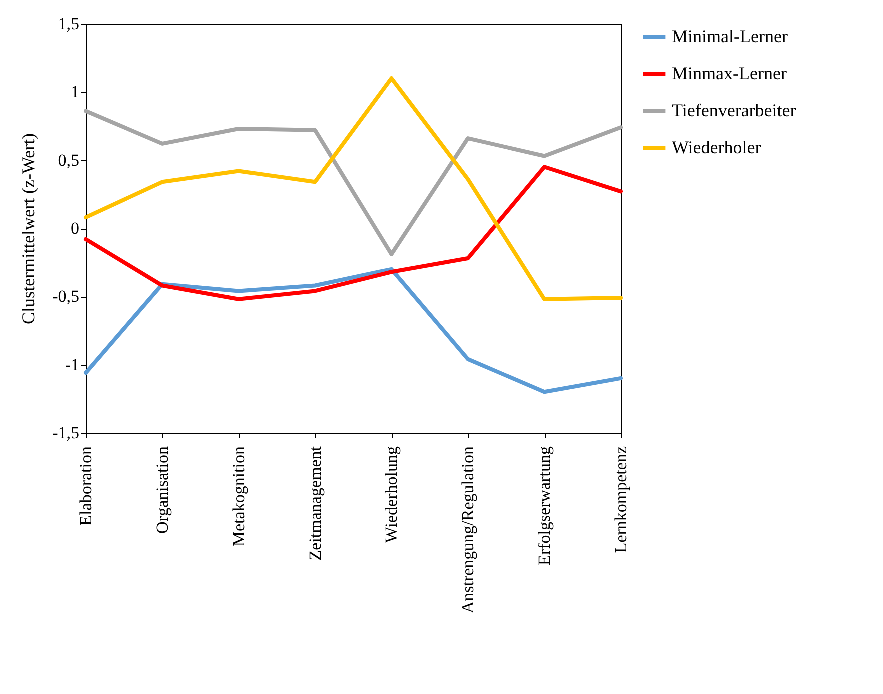 Image resolution: width=883 pixels, height=694 pixels. I want to click on x-tick-label: Metakognition, so click(238, 496).